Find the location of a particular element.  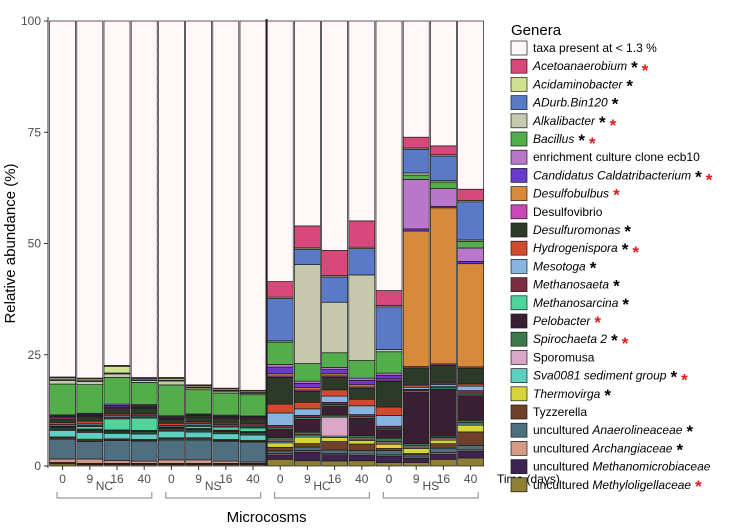

bar-segment-hs-9-g25 is located at coordinates (416, 79).